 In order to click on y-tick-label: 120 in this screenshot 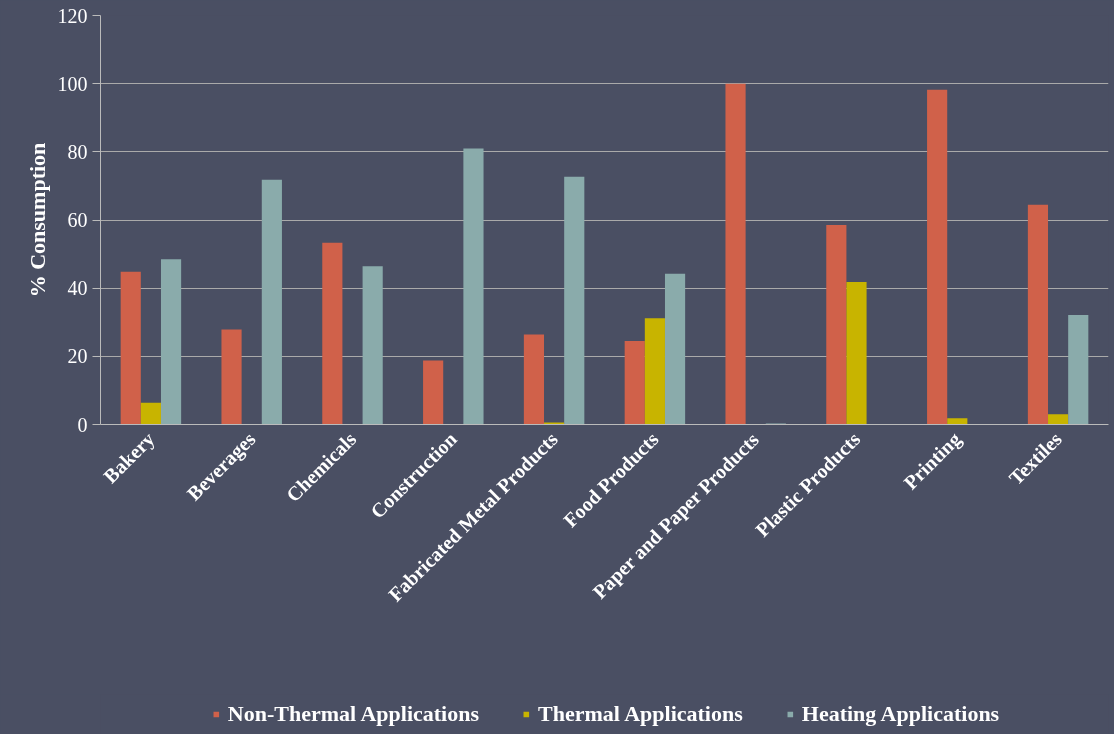, I will do `click(72, 15)`.